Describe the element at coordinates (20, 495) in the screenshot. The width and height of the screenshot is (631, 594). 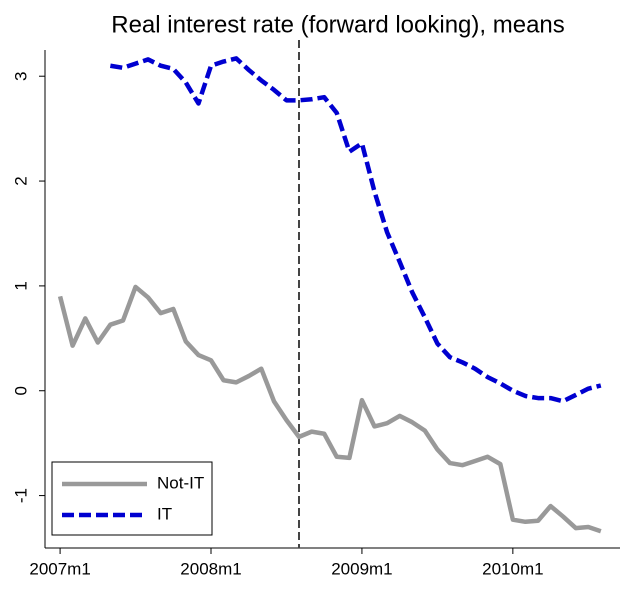
I see `y-tick-label: -1` at that location.